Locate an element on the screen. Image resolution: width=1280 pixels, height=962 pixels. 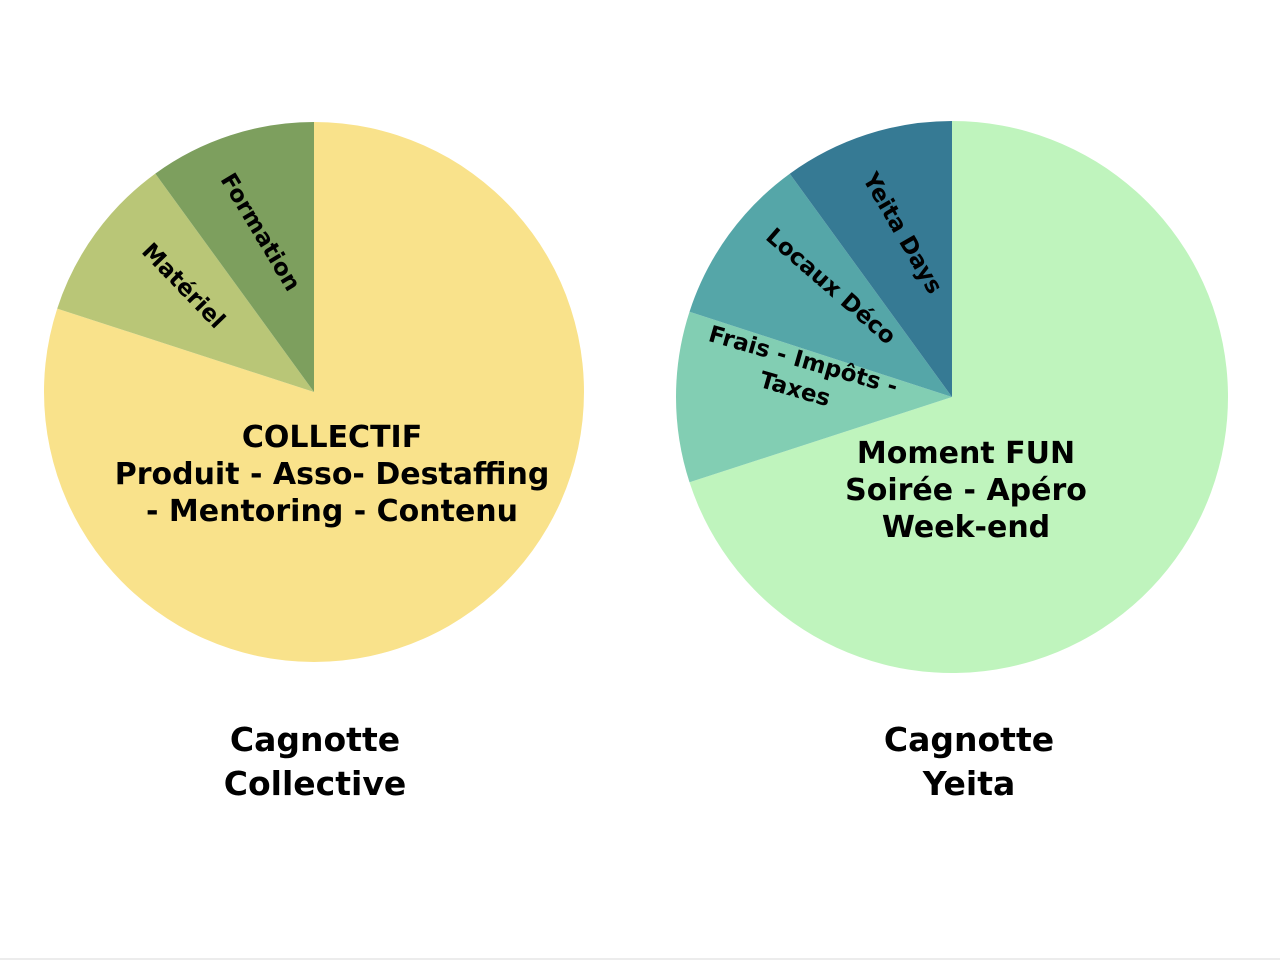
pie-slice-frais is located at coordinates (814, 397).